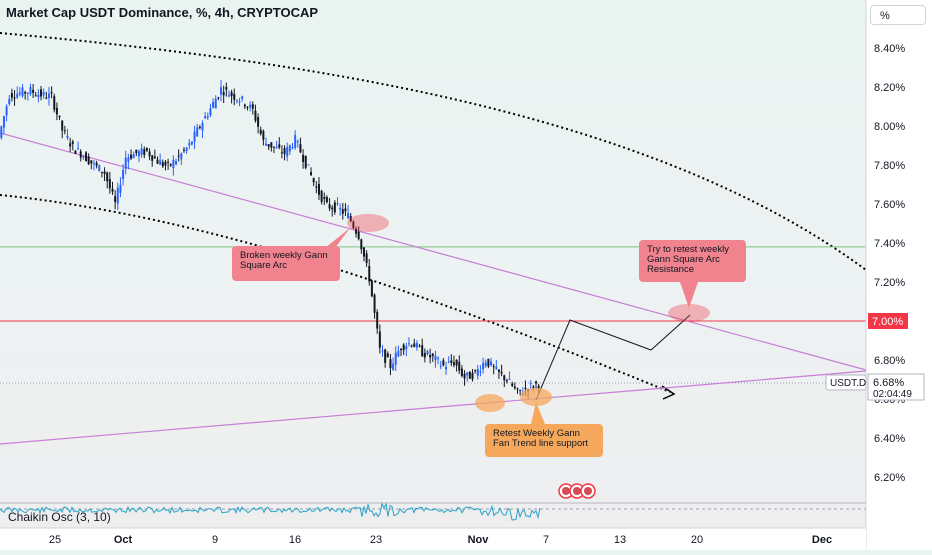 This screenshot has width=932, height=555. I want to click on y-tick-label: 6.80%, so click(889, 361).